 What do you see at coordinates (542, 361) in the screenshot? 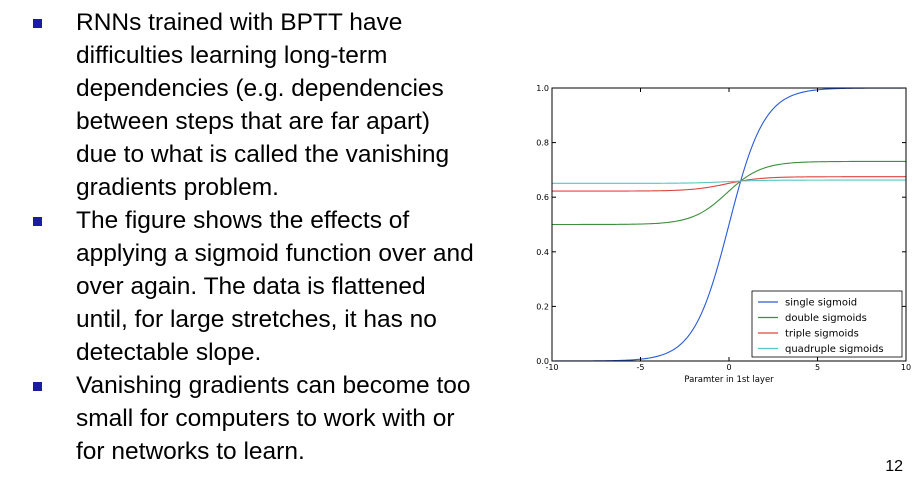
I see `y-tick-label: 0.0` at bounding box center [542, 361].